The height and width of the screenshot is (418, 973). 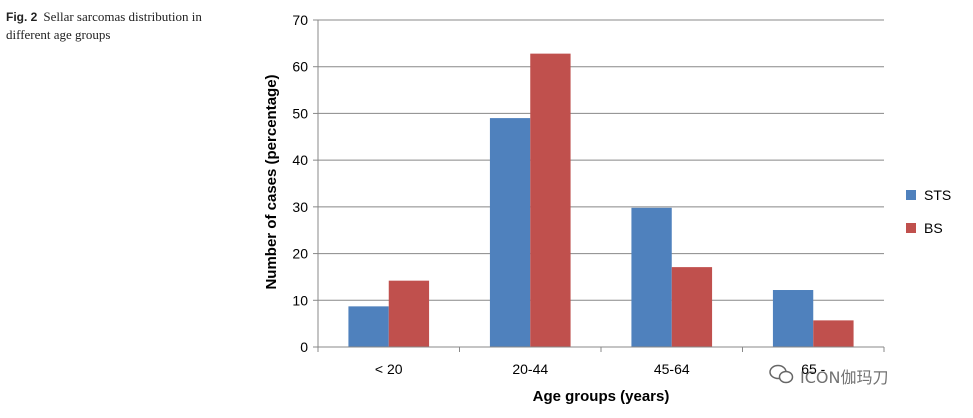 What do you see at coordinates (911, 228) in the screenshot?
I see `legend-swatch-bs` at bounding box center [911, 228].